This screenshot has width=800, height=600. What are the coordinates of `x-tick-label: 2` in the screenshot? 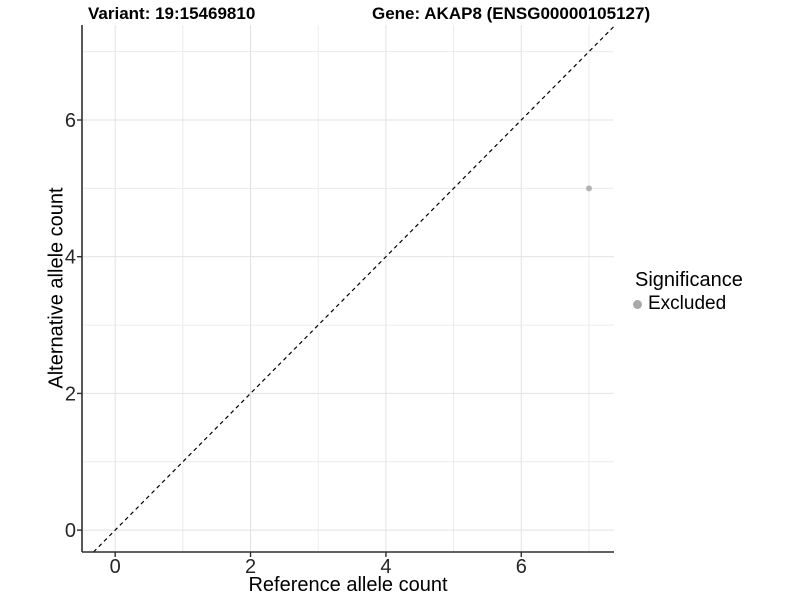 It's located at (250, 567).